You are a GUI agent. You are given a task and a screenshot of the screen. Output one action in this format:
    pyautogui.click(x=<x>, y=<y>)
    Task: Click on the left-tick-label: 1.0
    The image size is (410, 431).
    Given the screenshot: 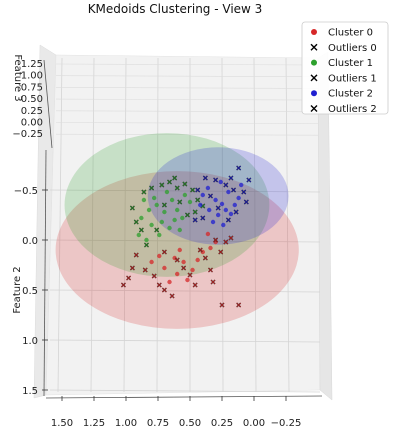 What is the action you would take?
    pyautogui.click(x=30, y=341)
    